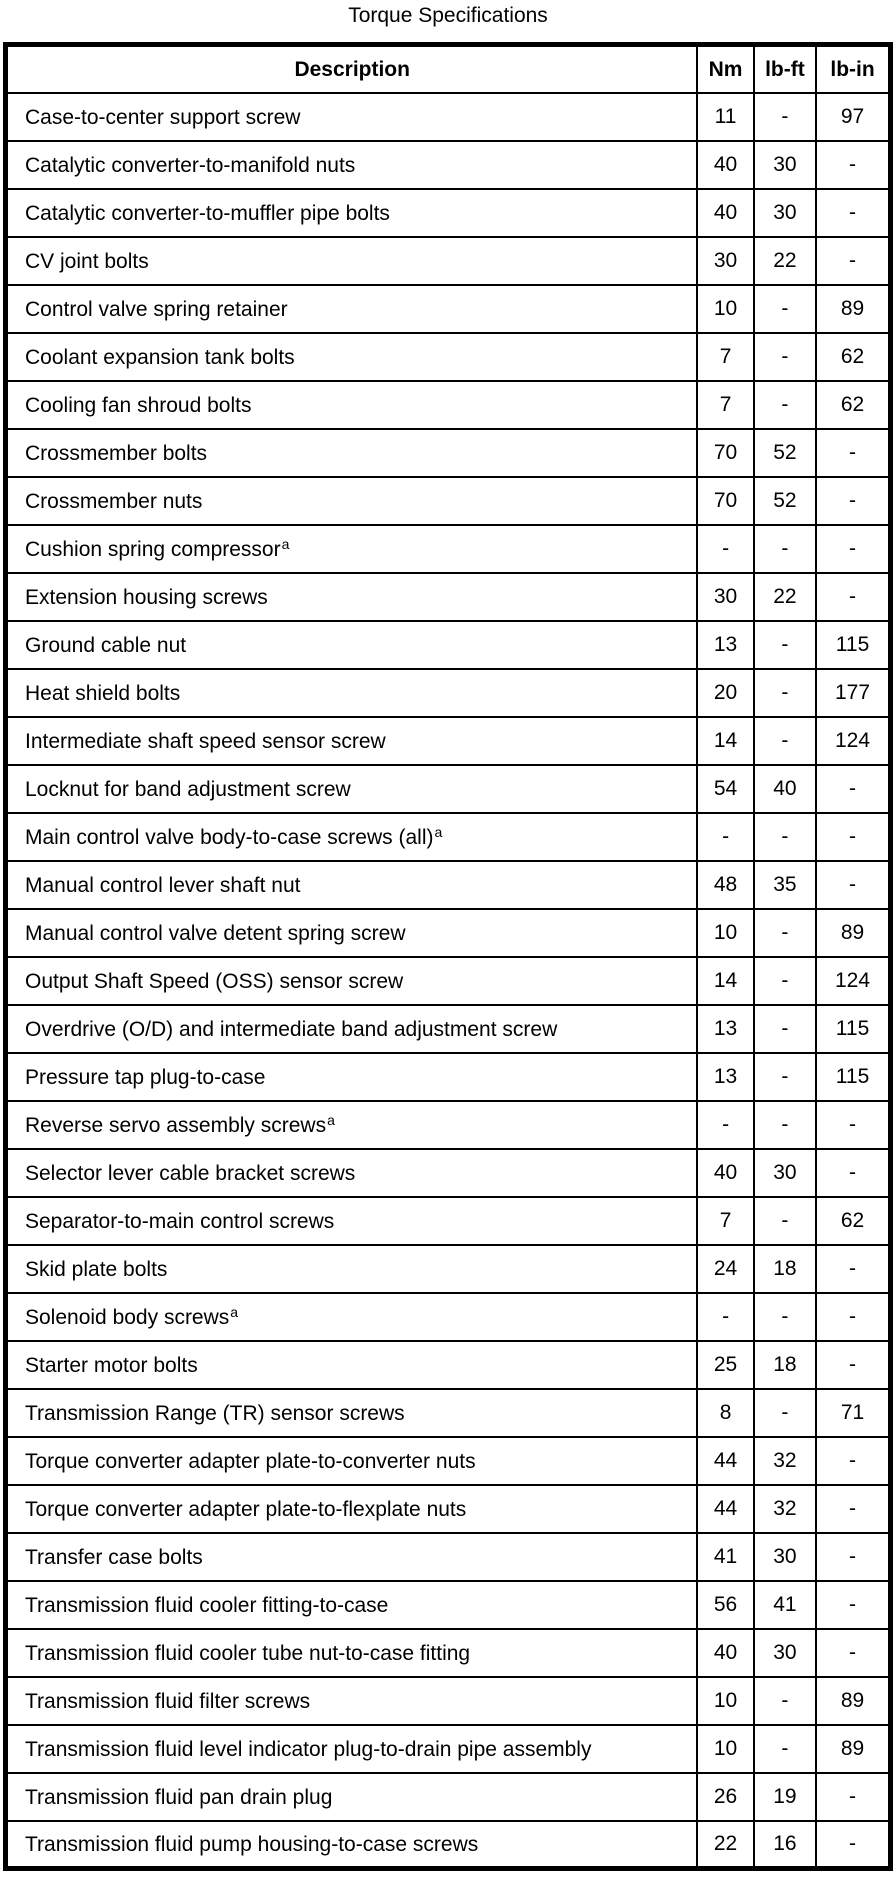 This screenshot has width=896, height=1884. I want to click on row-description: Ground cable nut, so click(351, 644).